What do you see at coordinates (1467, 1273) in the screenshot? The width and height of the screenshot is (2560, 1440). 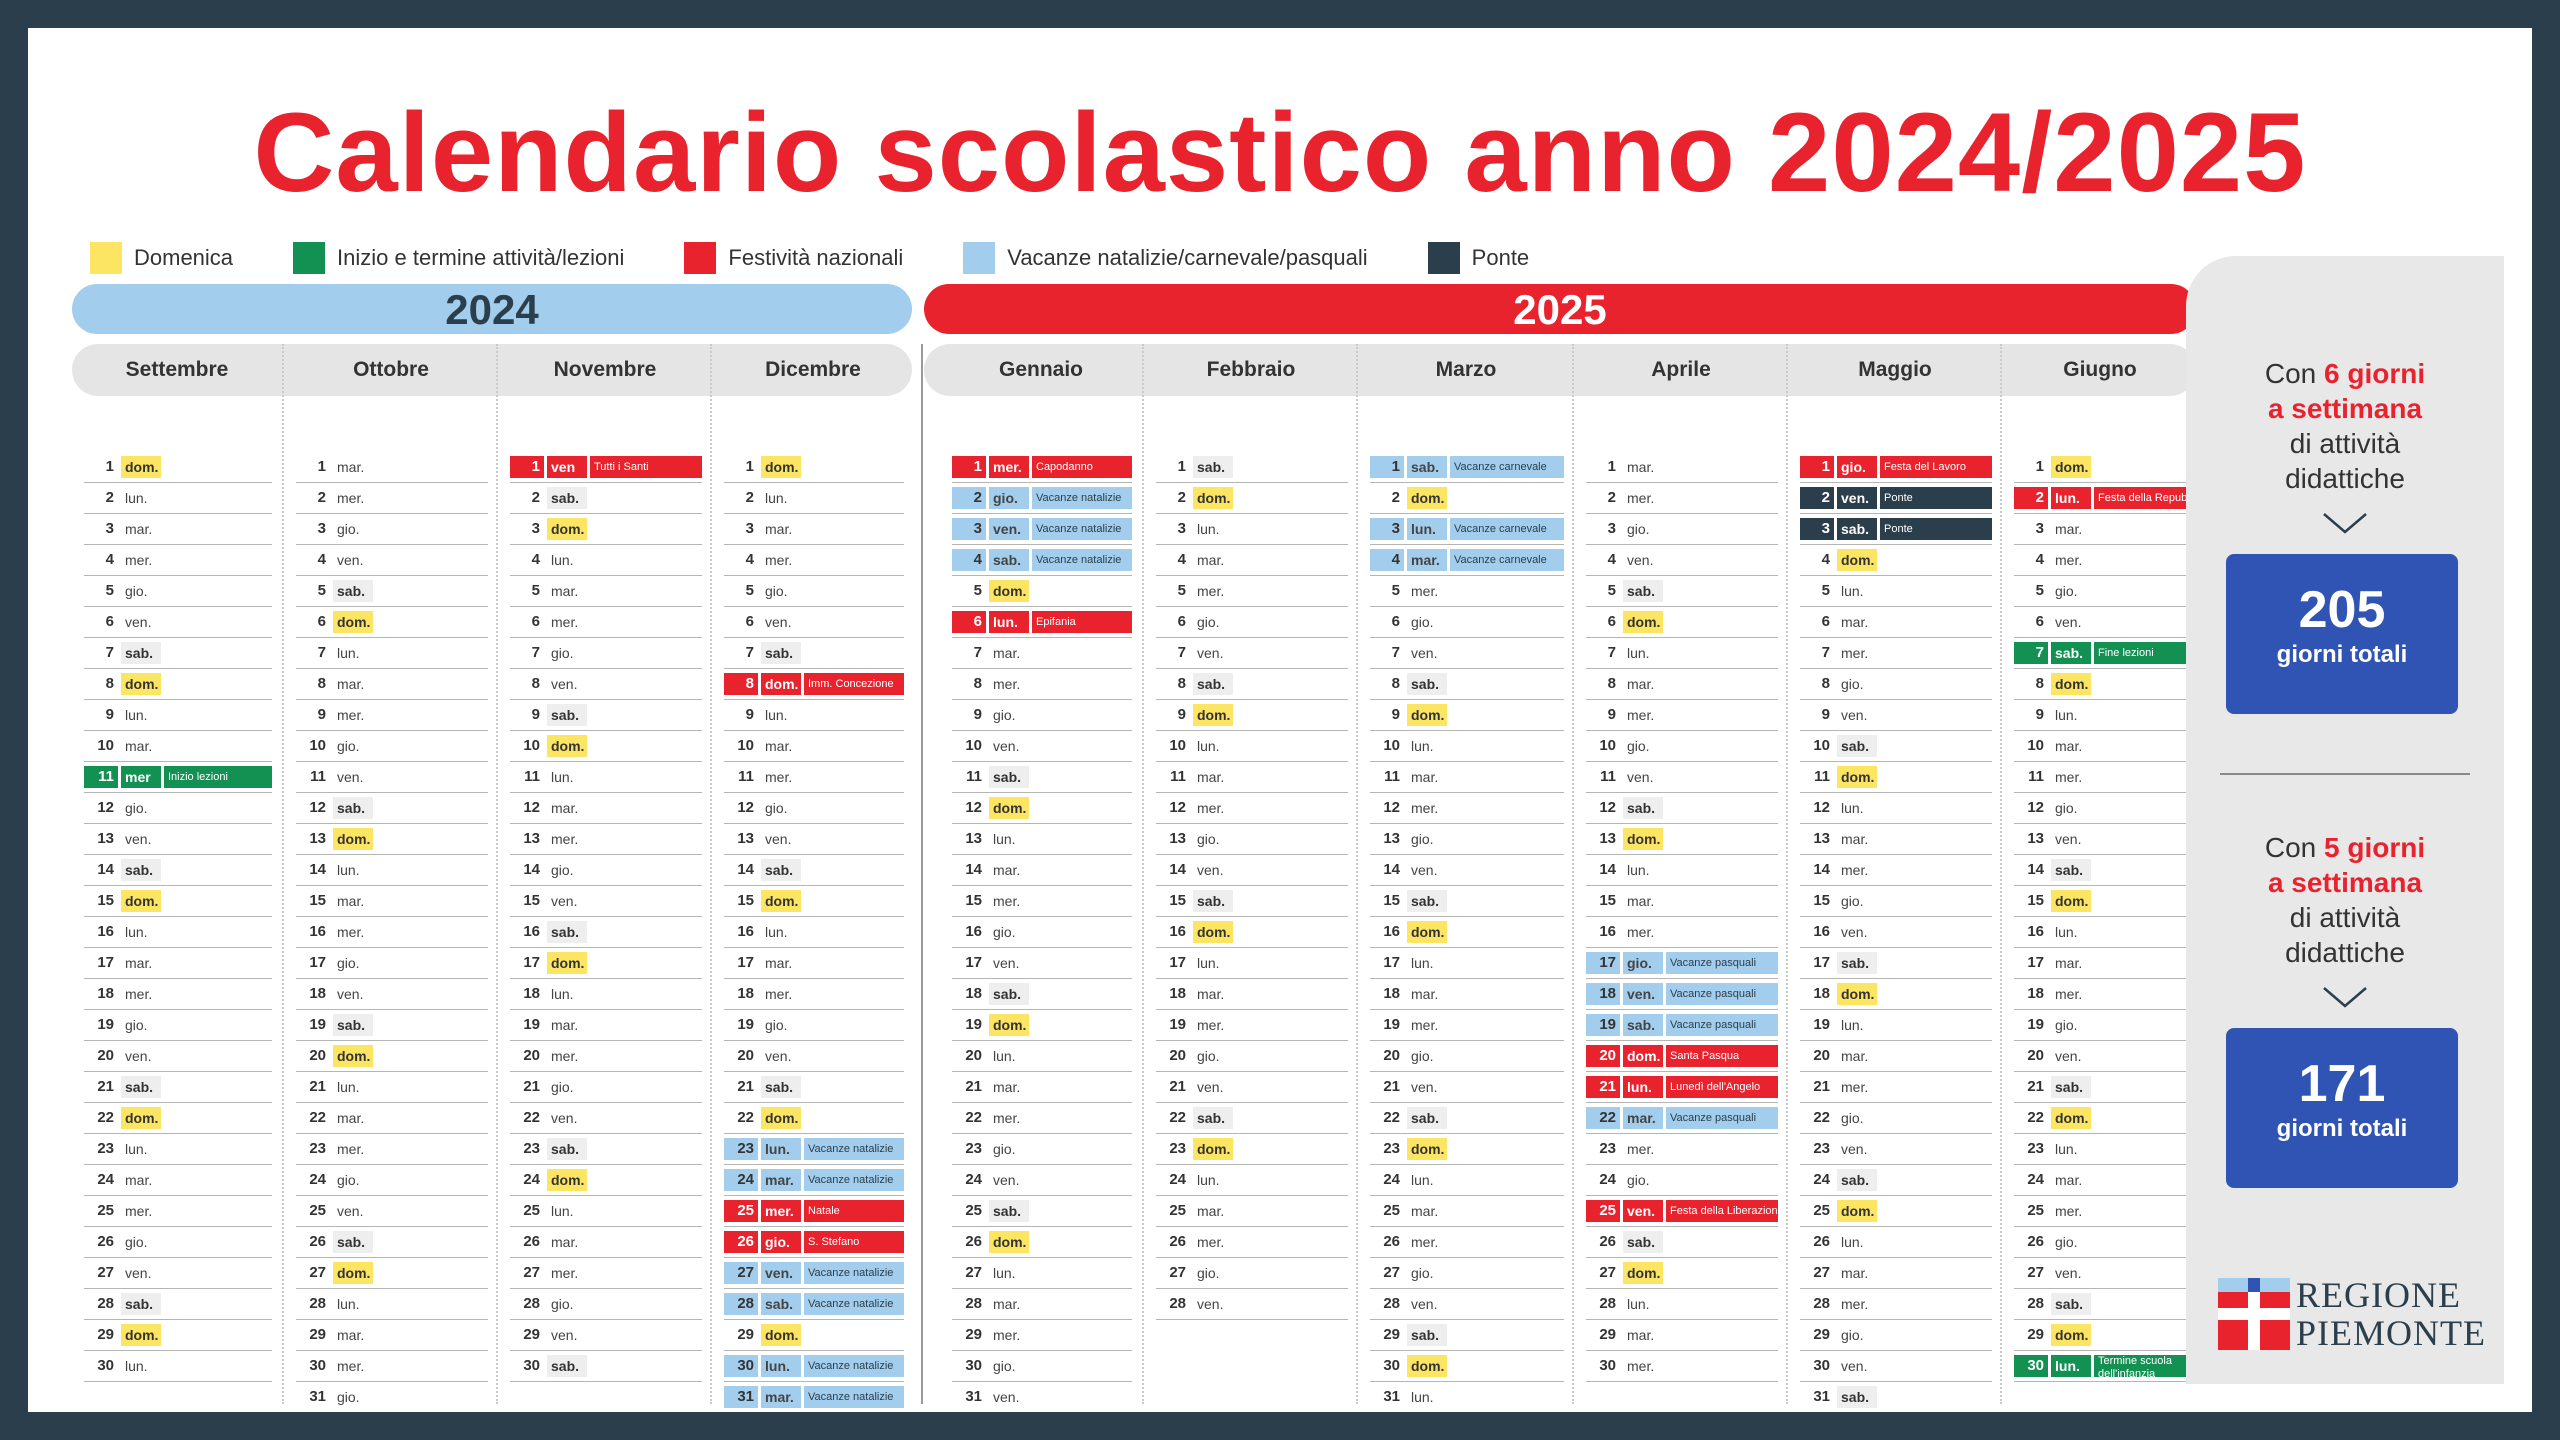 I see `day-row: 27 gio.` at bounding box center [1467, 1273].